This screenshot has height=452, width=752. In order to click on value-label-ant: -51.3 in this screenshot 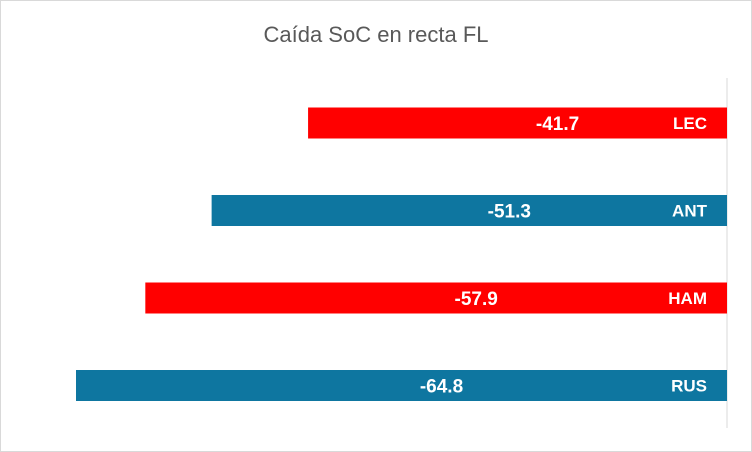, I will do `click(509, 212)`.